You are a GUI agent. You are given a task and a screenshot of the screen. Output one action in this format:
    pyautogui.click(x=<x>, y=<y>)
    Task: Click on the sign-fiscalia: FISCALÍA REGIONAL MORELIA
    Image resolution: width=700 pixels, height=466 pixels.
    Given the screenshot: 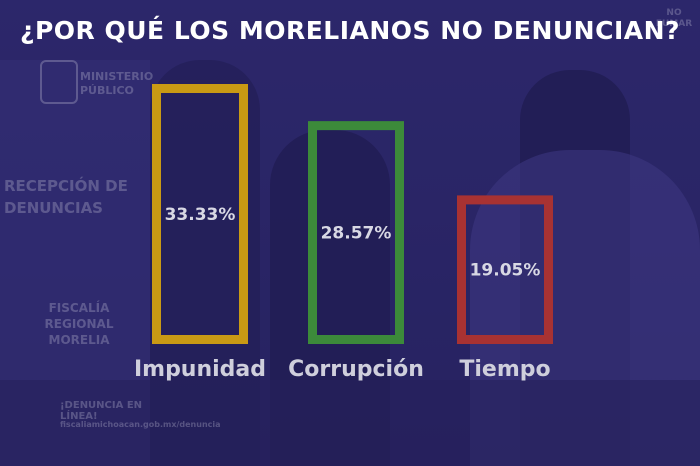 What is the action you would take?
    pyautogui.click(x=79, y=324)
    